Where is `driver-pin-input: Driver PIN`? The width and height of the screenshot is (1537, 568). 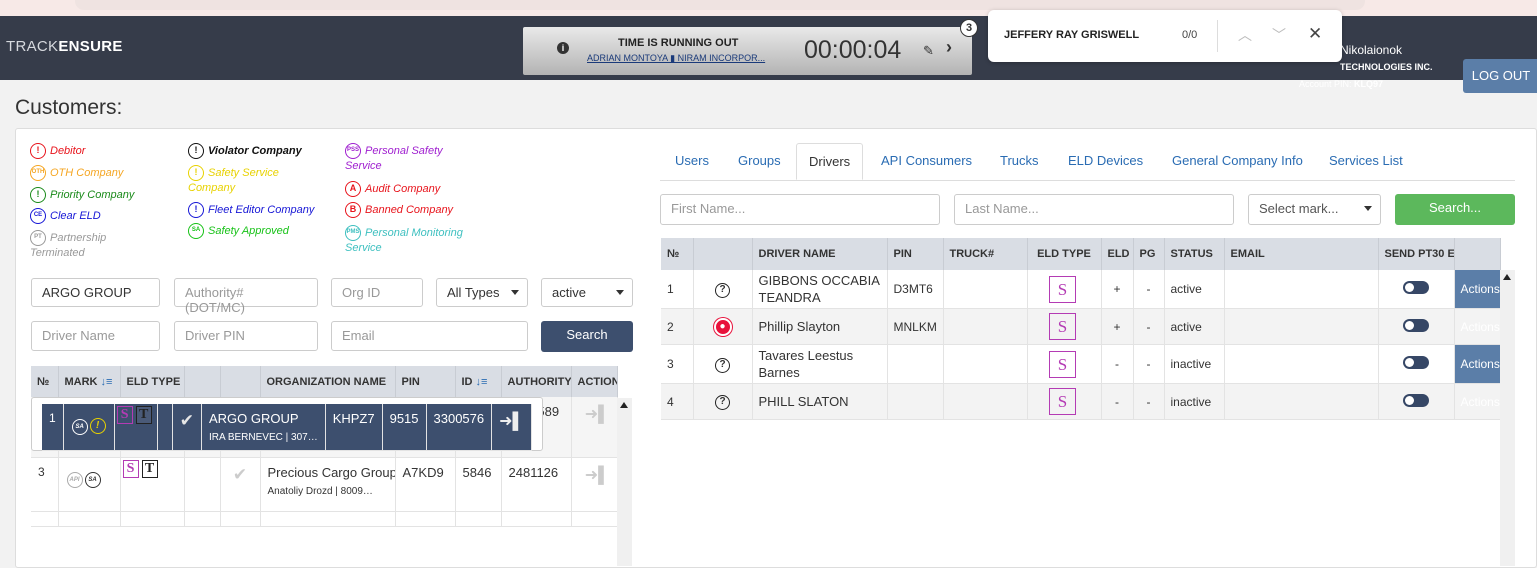 driver-pin-input: Driver PIN is located at coordinates (246, 336).